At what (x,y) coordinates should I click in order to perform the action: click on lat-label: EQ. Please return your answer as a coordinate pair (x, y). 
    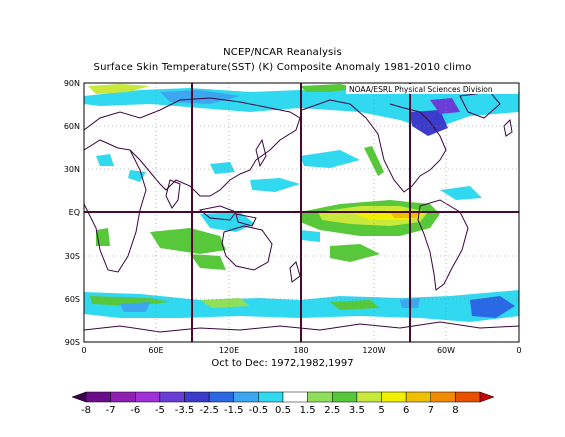
    Looking at the image, I should click on (74, 212).